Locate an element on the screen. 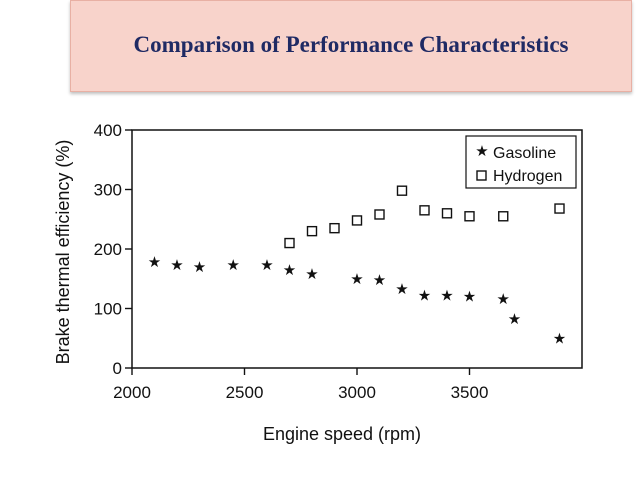 This screenshot has width=638, height=478. x-tick-label: 2500 is located at coordinates (245, 392).